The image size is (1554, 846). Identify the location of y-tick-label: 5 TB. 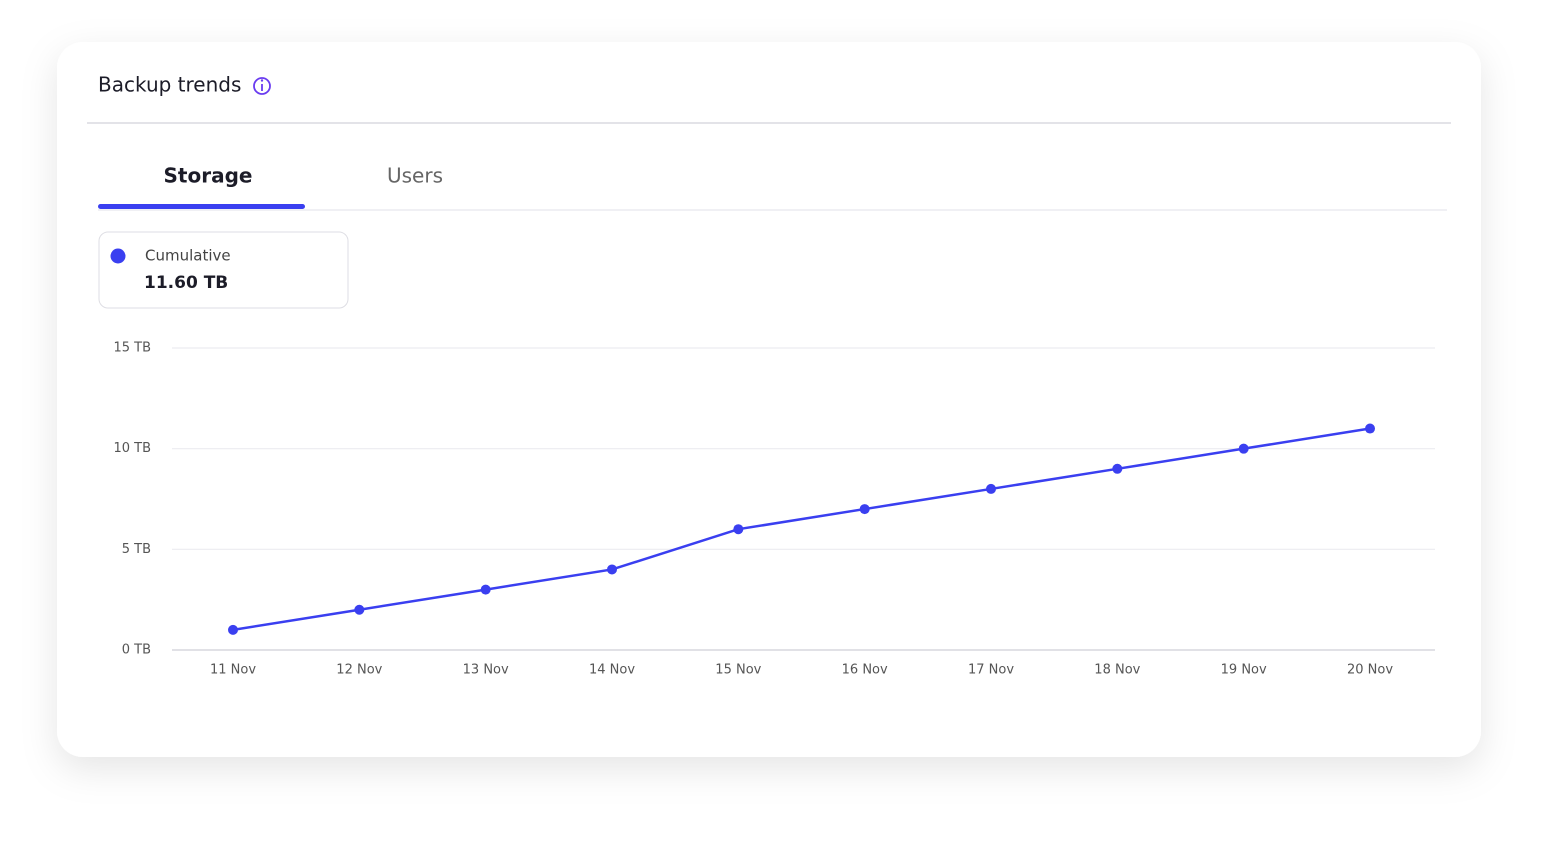
(136, 549).